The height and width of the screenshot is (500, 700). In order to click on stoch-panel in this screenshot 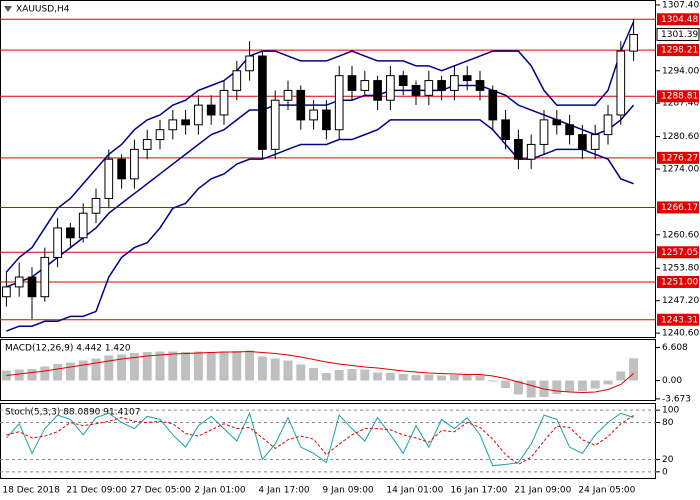, I will do `click(328, 441)`.